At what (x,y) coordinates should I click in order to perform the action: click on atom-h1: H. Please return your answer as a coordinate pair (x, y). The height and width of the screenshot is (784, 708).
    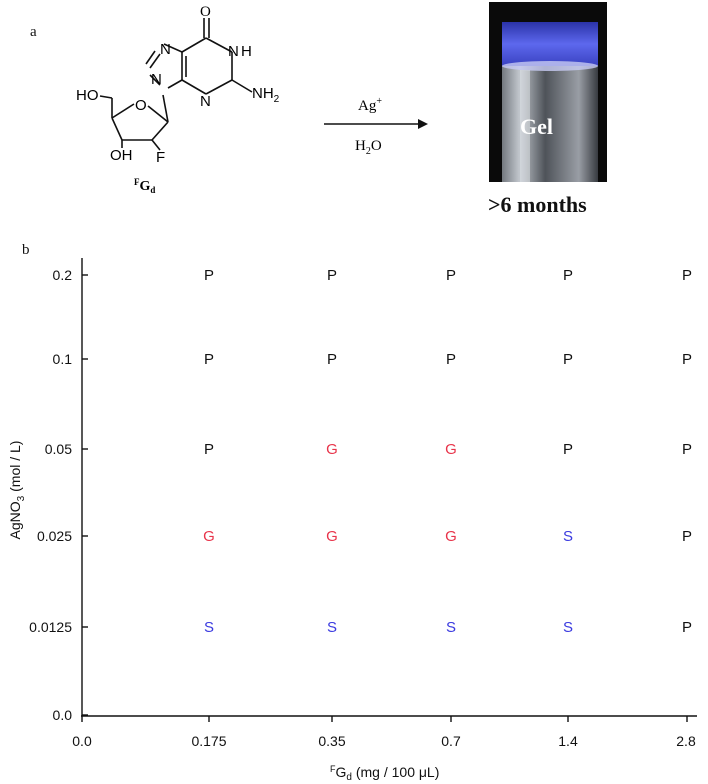
    Looking at the image, I should click on (246, 51).